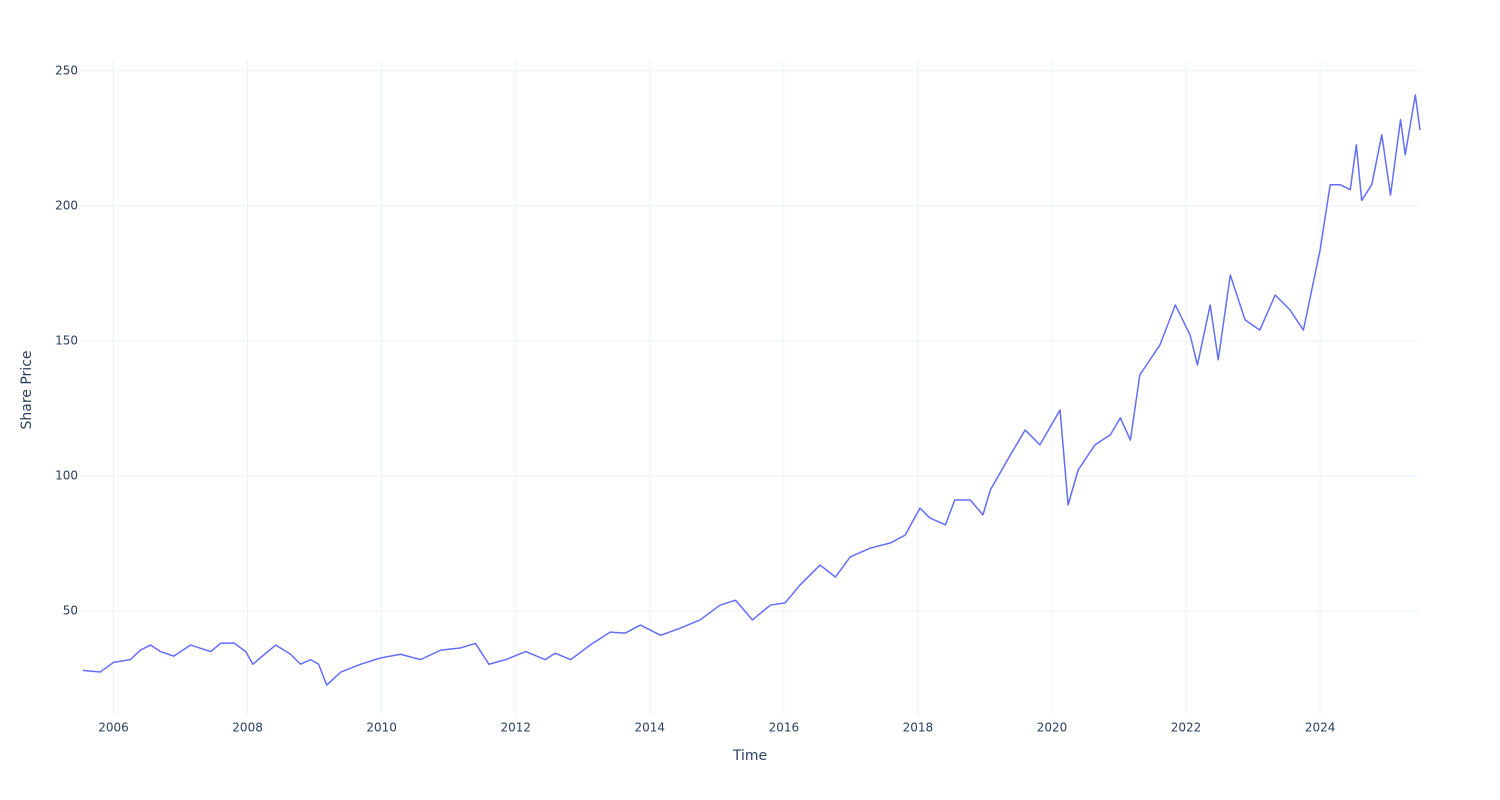  I want to click on y-tick-label: 150, so click(66, 340).